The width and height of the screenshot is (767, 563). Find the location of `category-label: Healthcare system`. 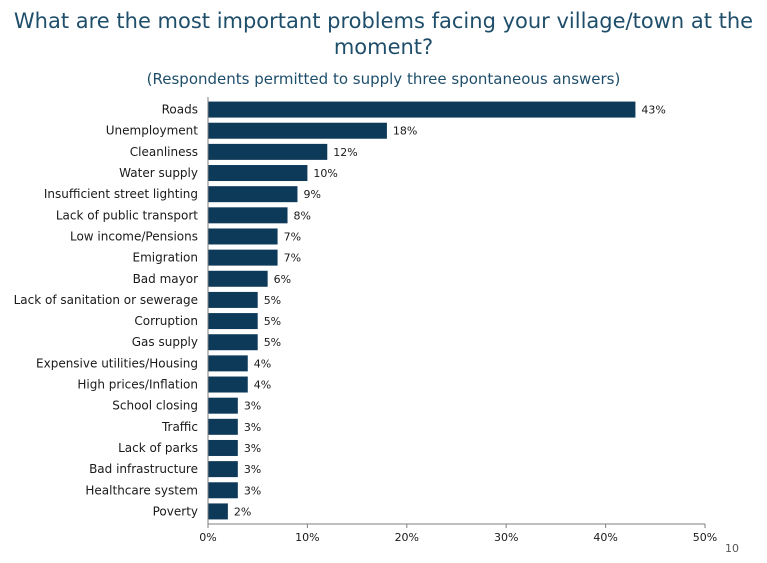

category-label: Healthcare system is located at coordinates (141, 490).